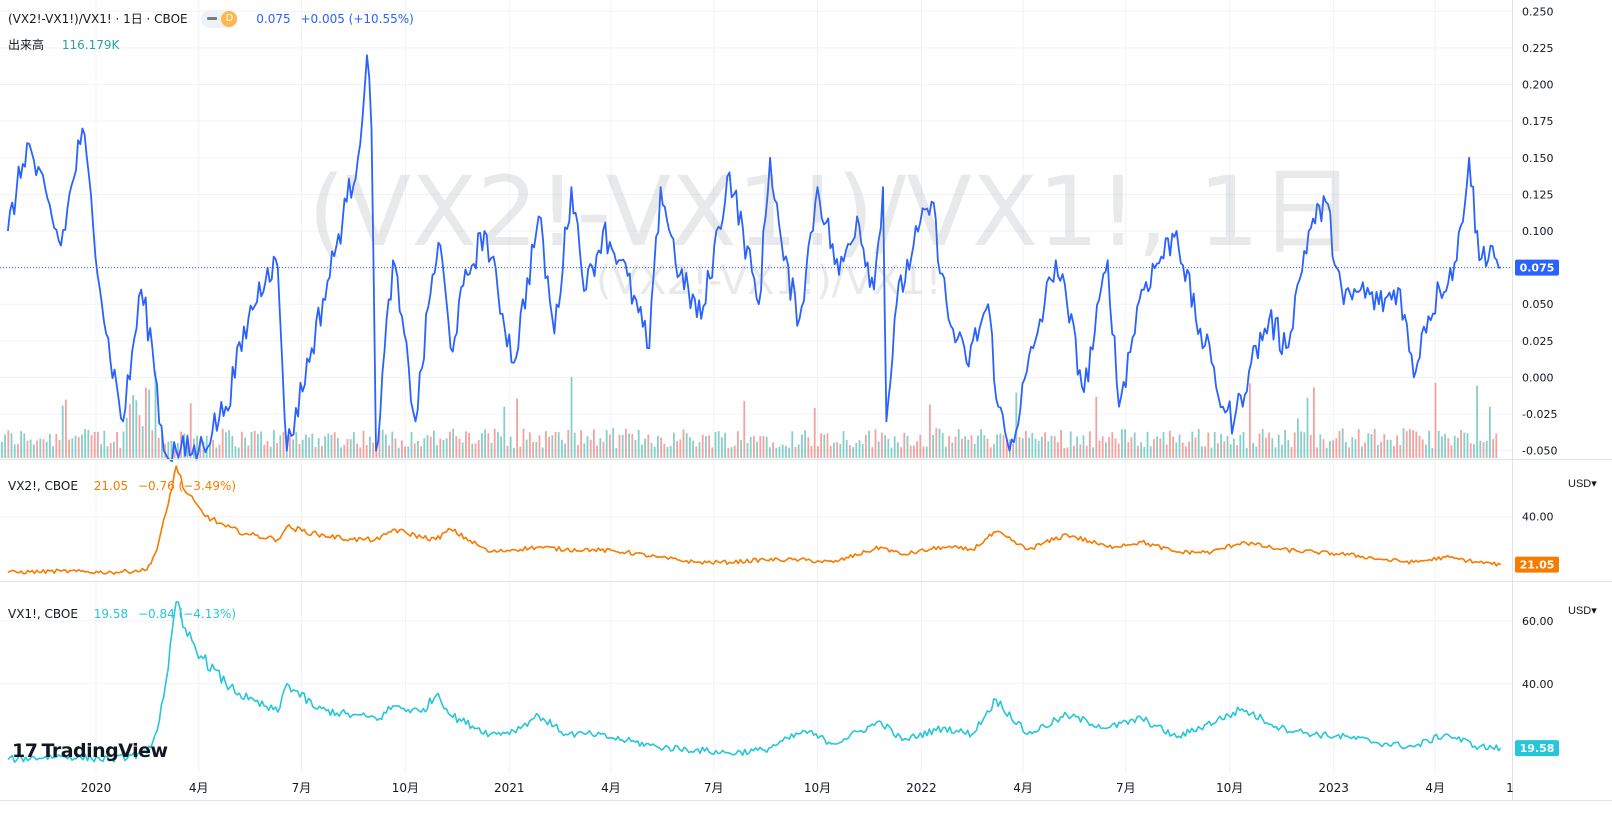 The image size is (1612, 826). What do you see at coordinates (1538, 621) in the screenshot?
I see `price-tick-label: 60.00` at bounding box center [1538, 621].